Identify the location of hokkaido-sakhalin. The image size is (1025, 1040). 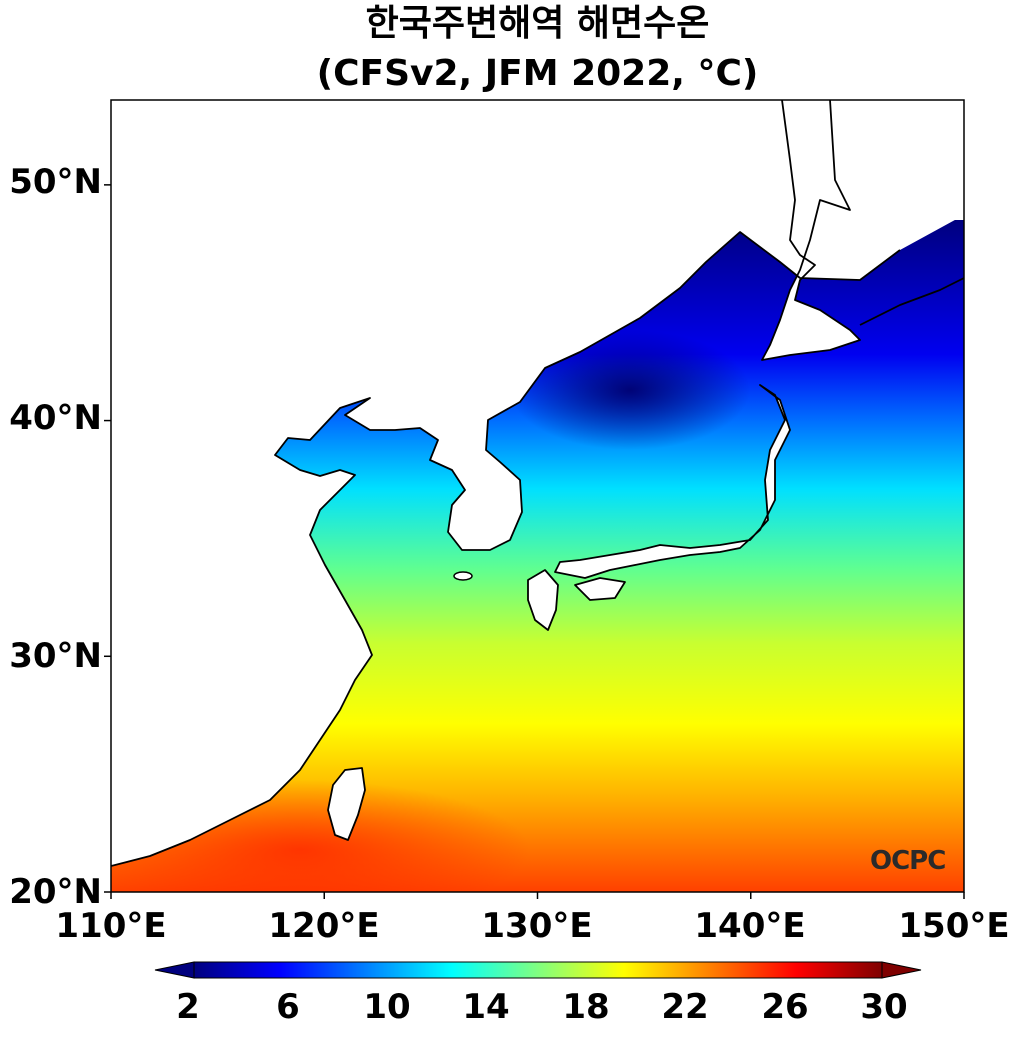
(811, 230).